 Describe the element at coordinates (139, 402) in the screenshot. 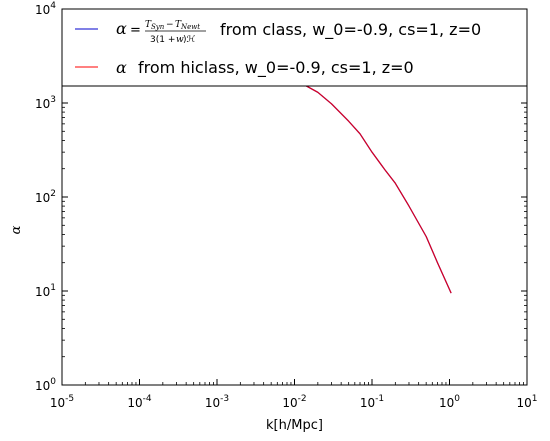

I see `x-tick-label: 10⁻⁴` at that location.